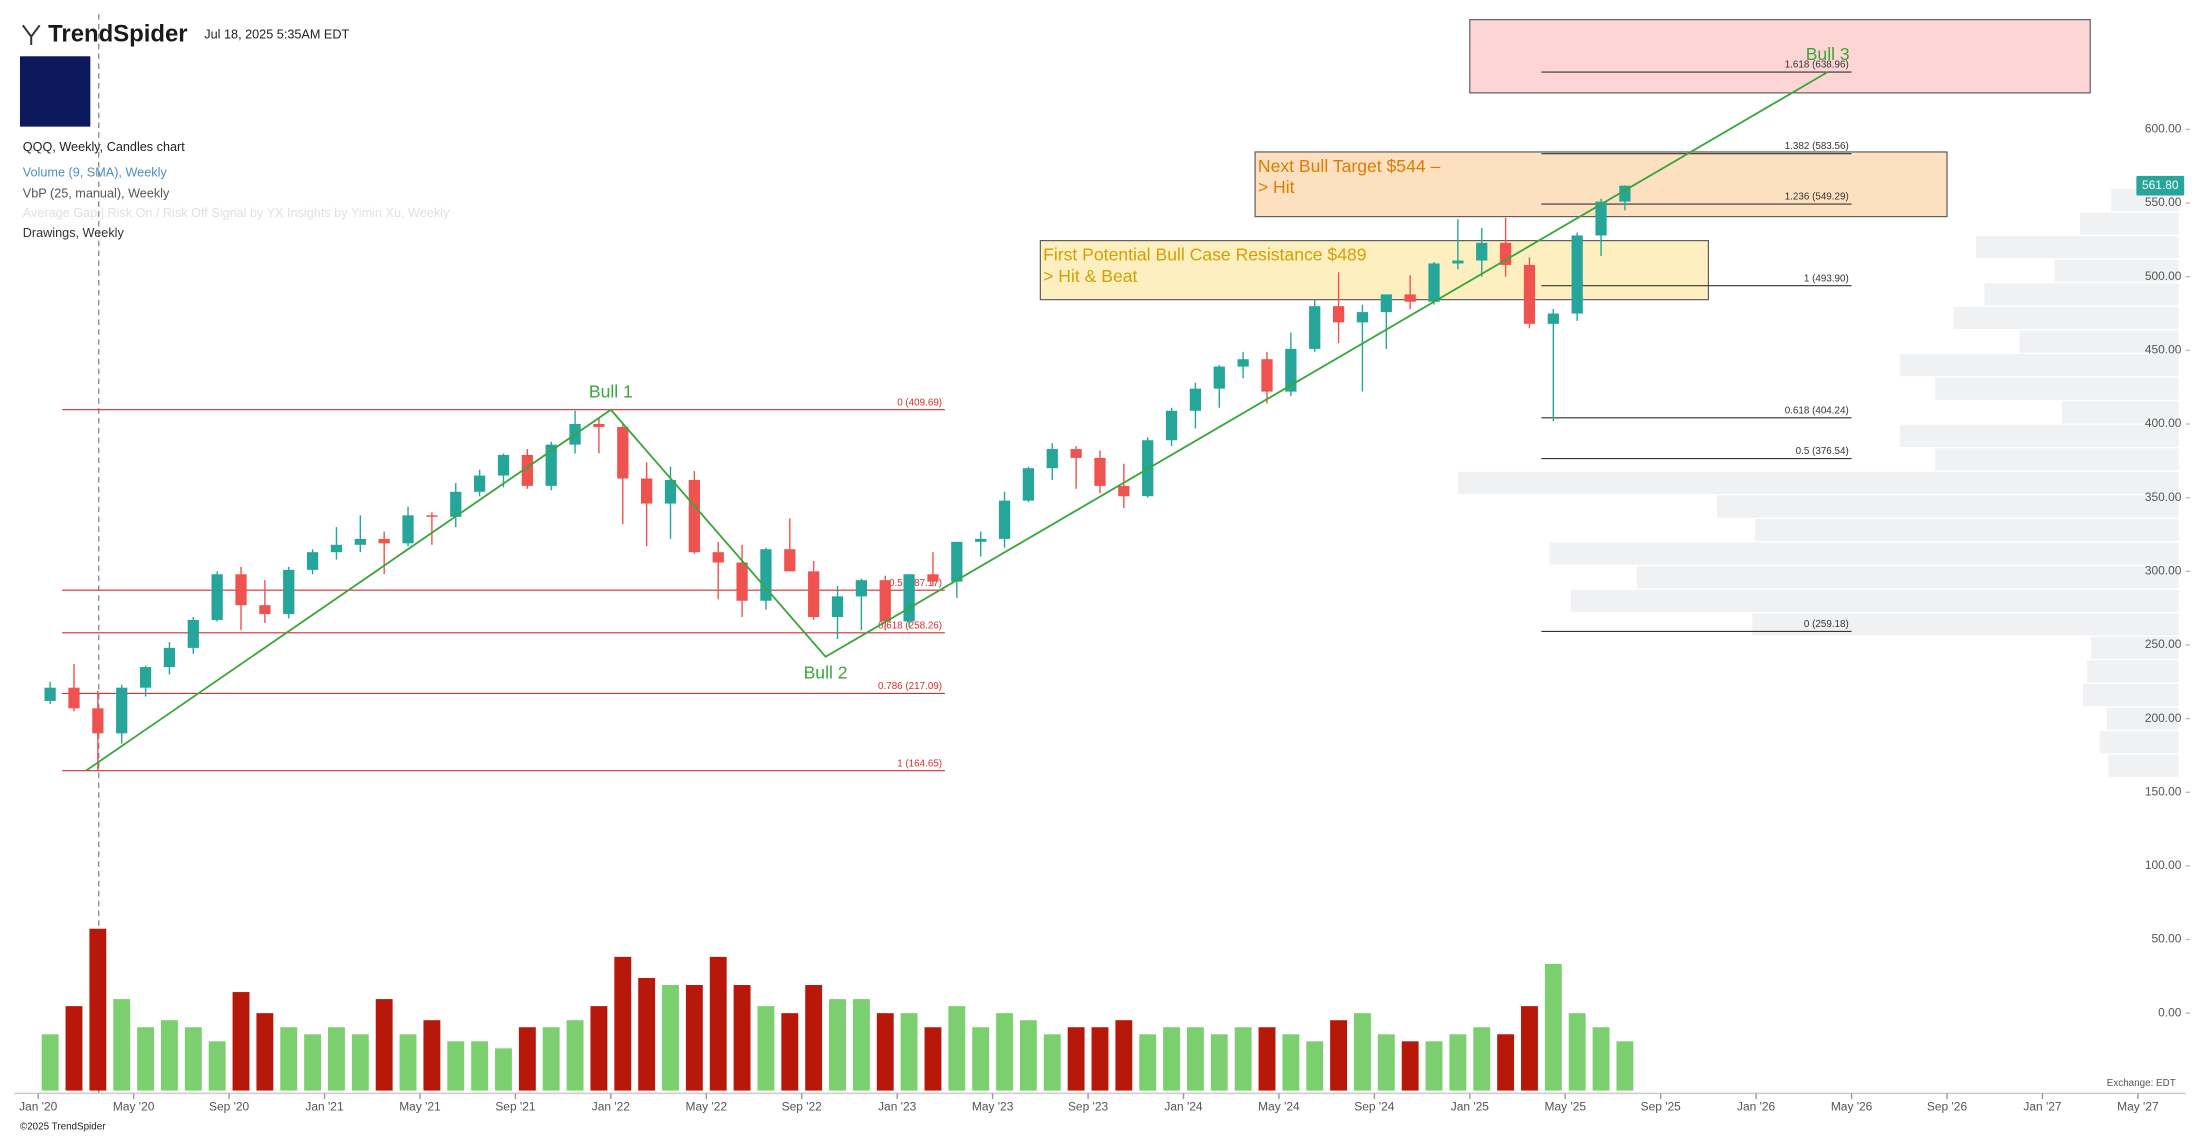  Describe the element at coordinates (1828, 54) in the screenshot. I see `swing-label: Bull 3` at that location.